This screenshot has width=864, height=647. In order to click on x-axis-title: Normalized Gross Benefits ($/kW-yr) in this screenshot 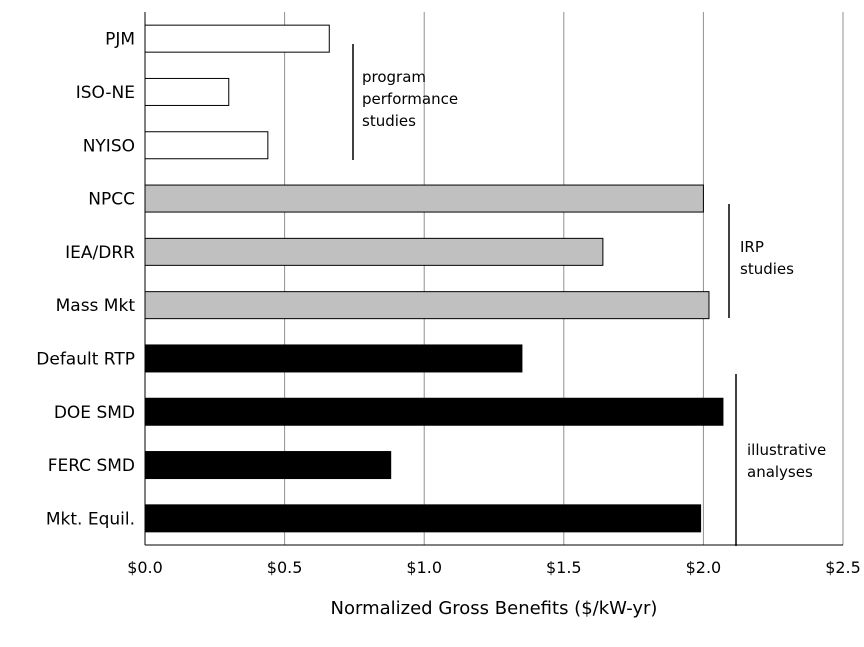, I will do `click(494, 608)`.